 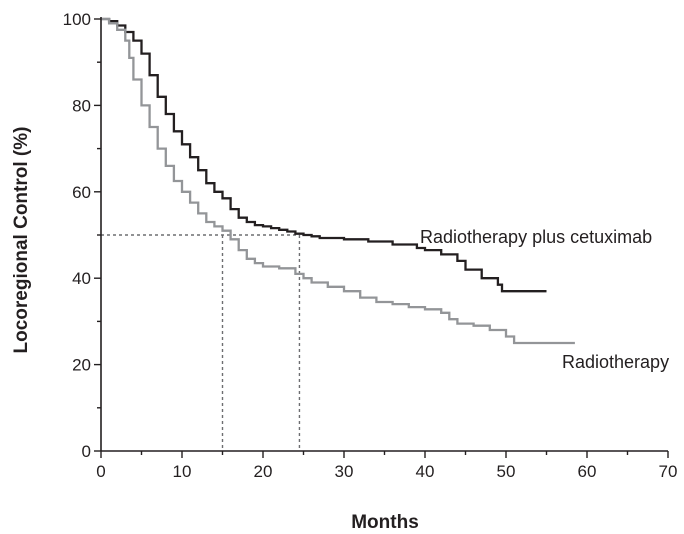 What do you see at coordinates (81, 105) in the screenshot?
I see `y-tick-label: 80` at bounding box center [81, 105].